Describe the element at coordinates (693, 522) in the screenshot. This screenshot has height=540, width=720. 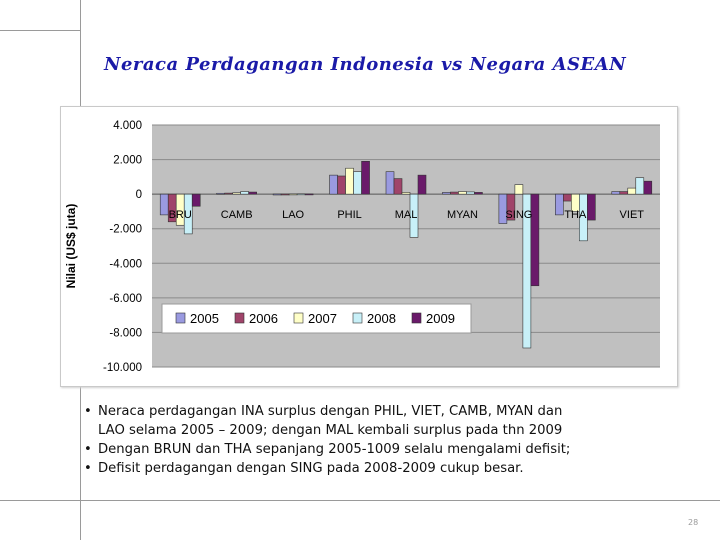
I see `page-number: 28` at that location.